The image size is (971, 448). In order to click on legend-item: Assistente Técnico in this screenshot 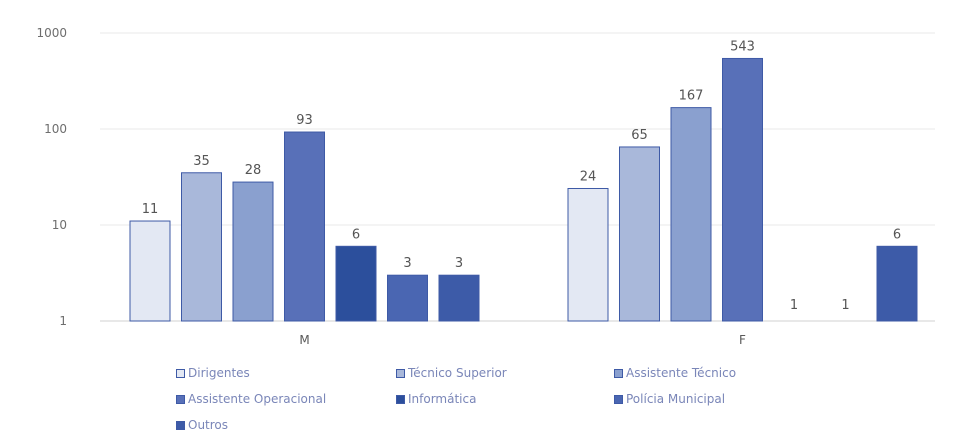, I will do `click(675, 373)`.